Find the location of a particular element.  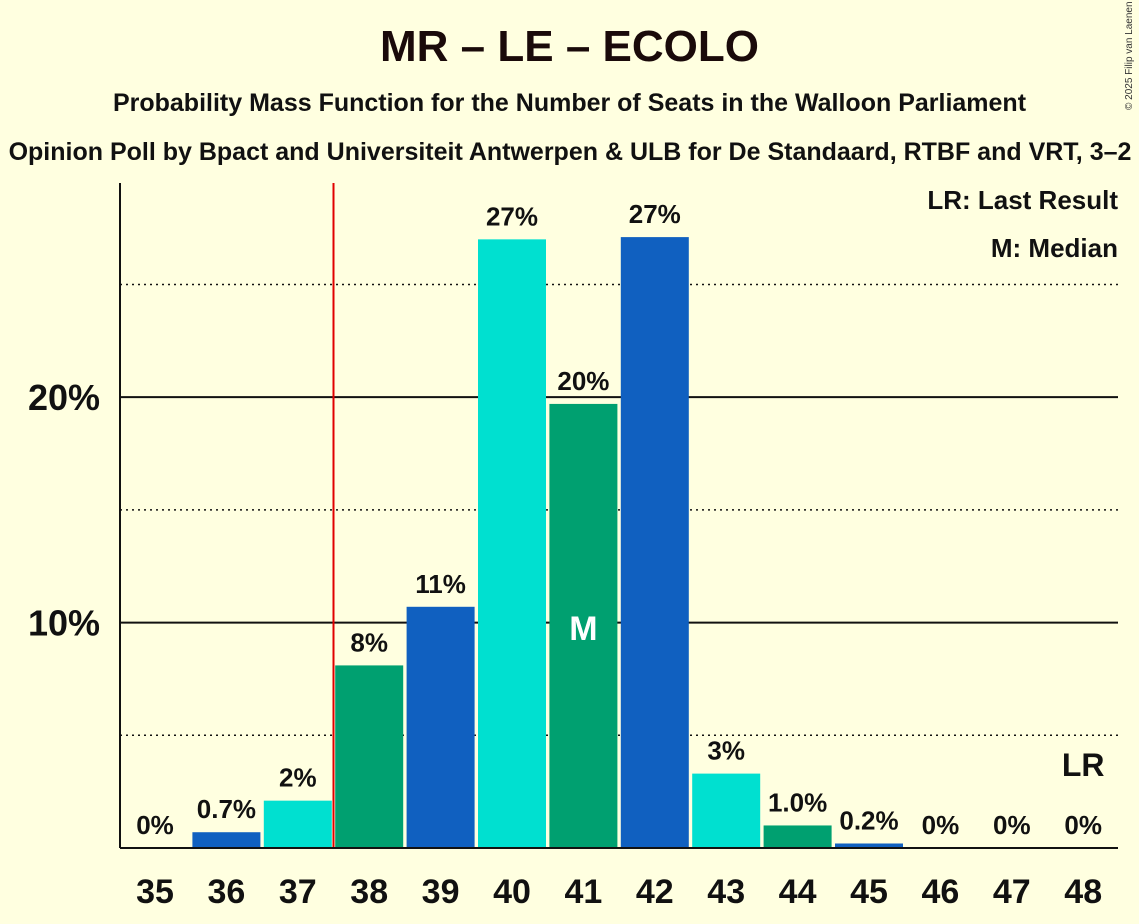

bar-value-label: 3% is located at coordinates (726, 751).